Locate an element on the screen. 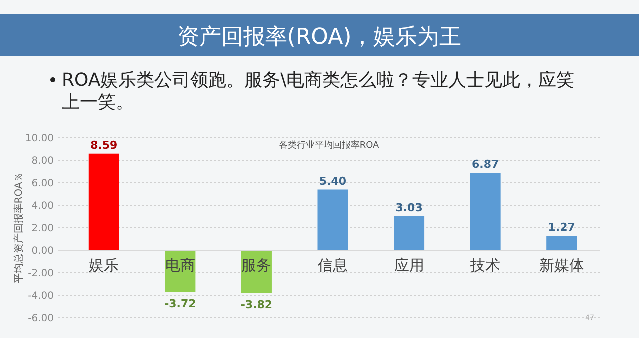 This screenshot has height=338, width=639. x-tick-label: 娱乐 is located at coordinates (104, 265).